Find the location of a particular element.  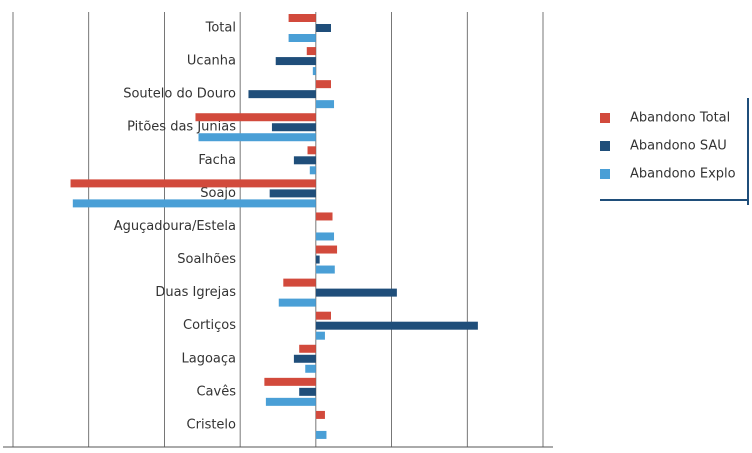

category-label: Soalhões is located at coordinates (206, 259).